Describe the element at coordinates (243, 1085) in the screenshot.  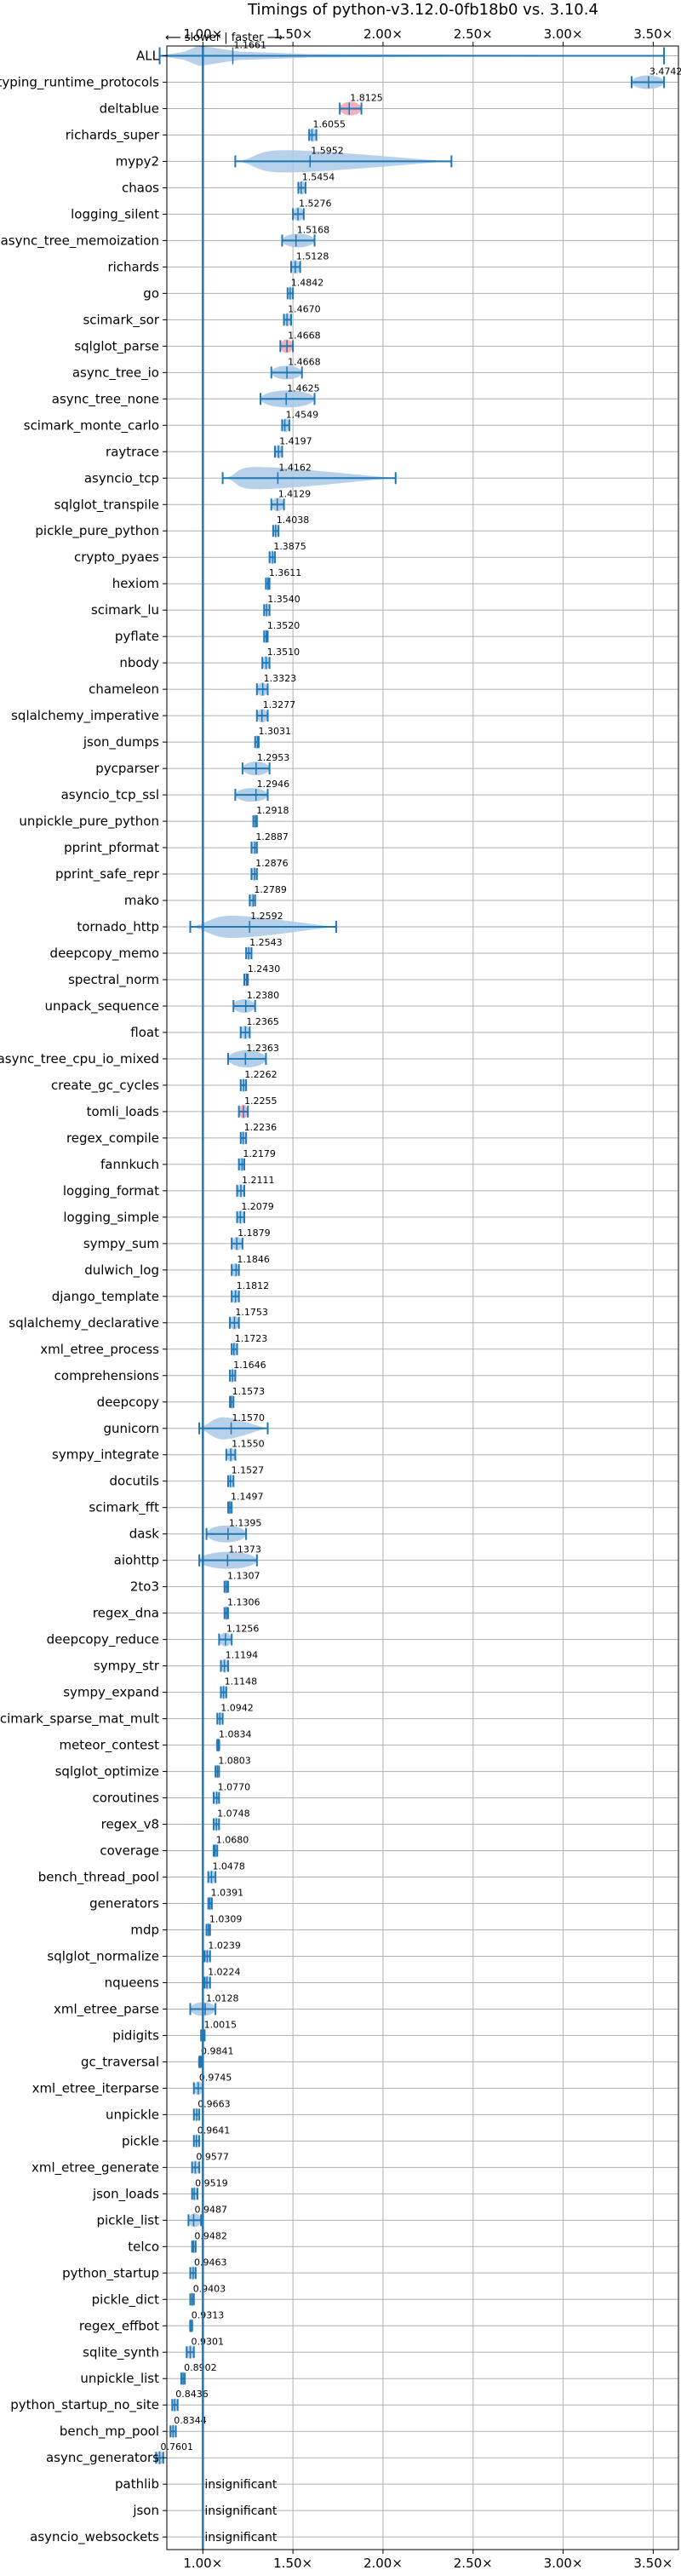
I see `violin-create_gc_cycles` at that location.